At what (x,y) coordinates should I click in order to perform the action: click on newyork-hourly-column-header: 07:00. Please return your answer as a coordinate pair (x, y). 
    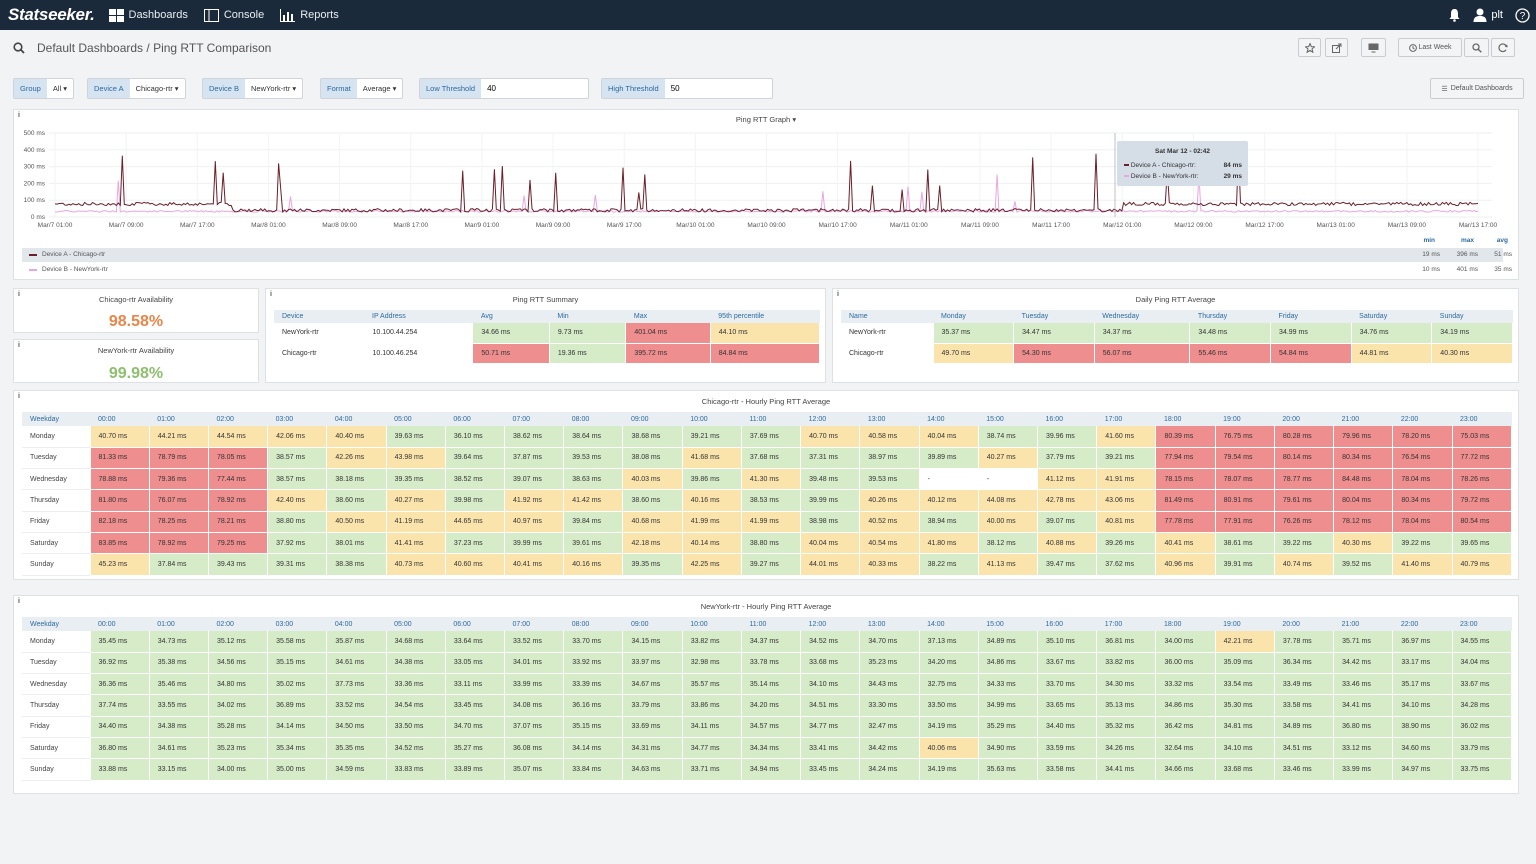
    Looking at the image, I should click on (534, 624).